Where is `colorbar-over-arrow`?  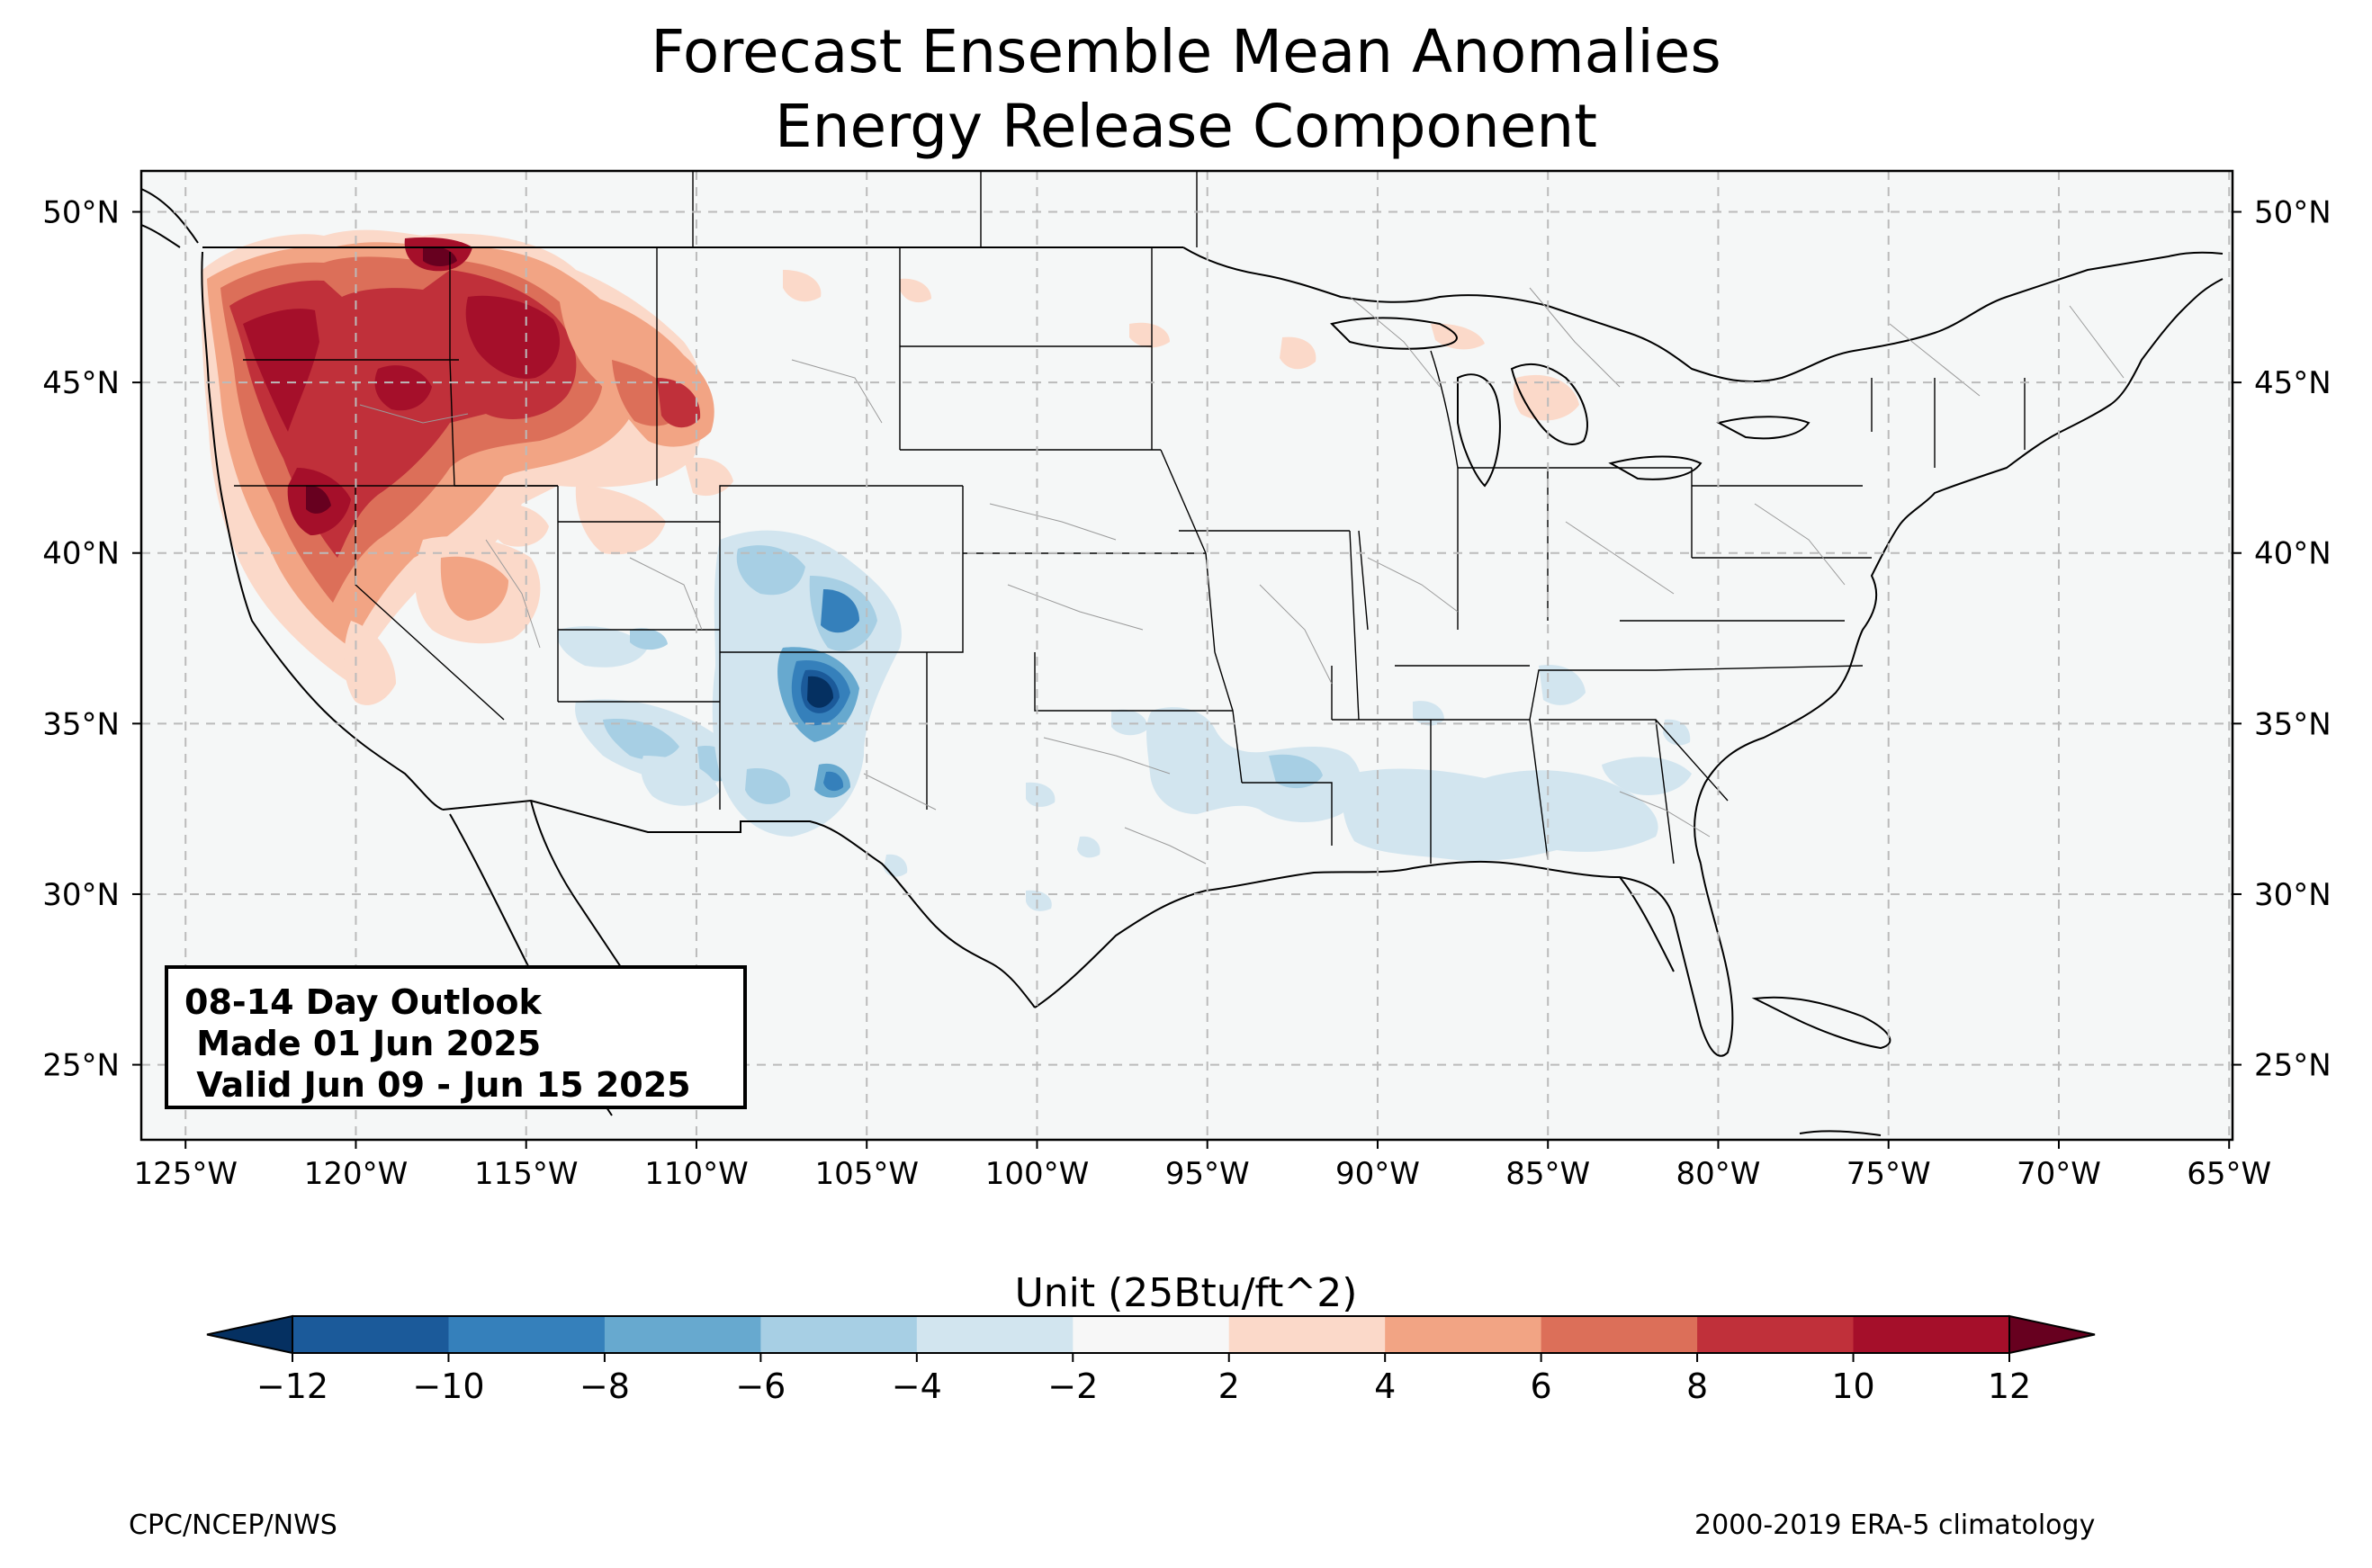
colorbar-over-arrow is located at coordinates (2052, 1334).